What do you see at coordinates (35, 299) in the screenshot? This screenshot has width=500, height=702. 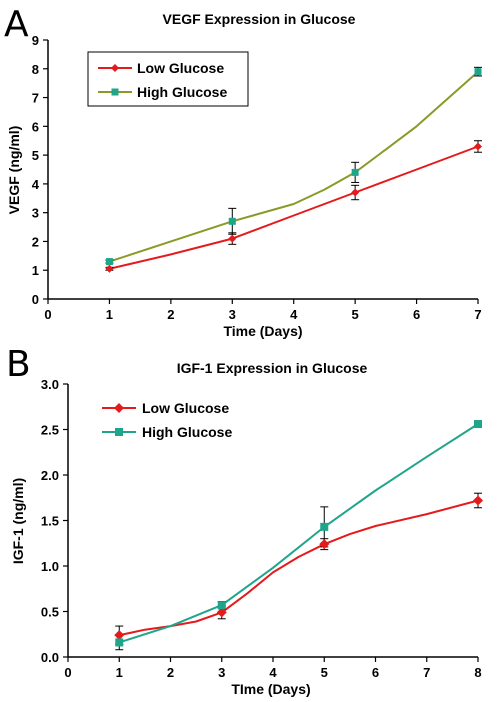 I see `y-tick-label: 0` at bounding box center [35, 299].